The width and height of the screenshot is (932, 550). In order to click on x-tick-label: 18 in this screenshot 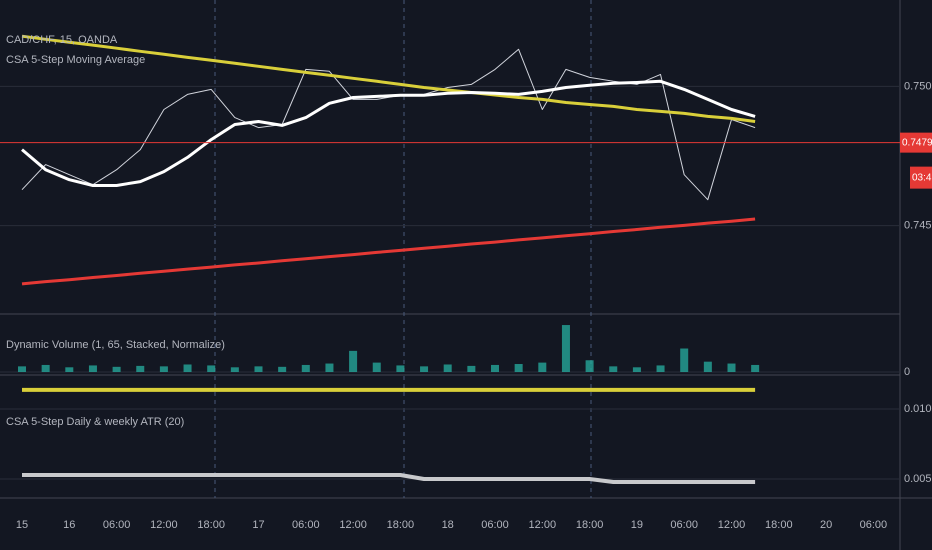, I will do `click(448, 525)`.